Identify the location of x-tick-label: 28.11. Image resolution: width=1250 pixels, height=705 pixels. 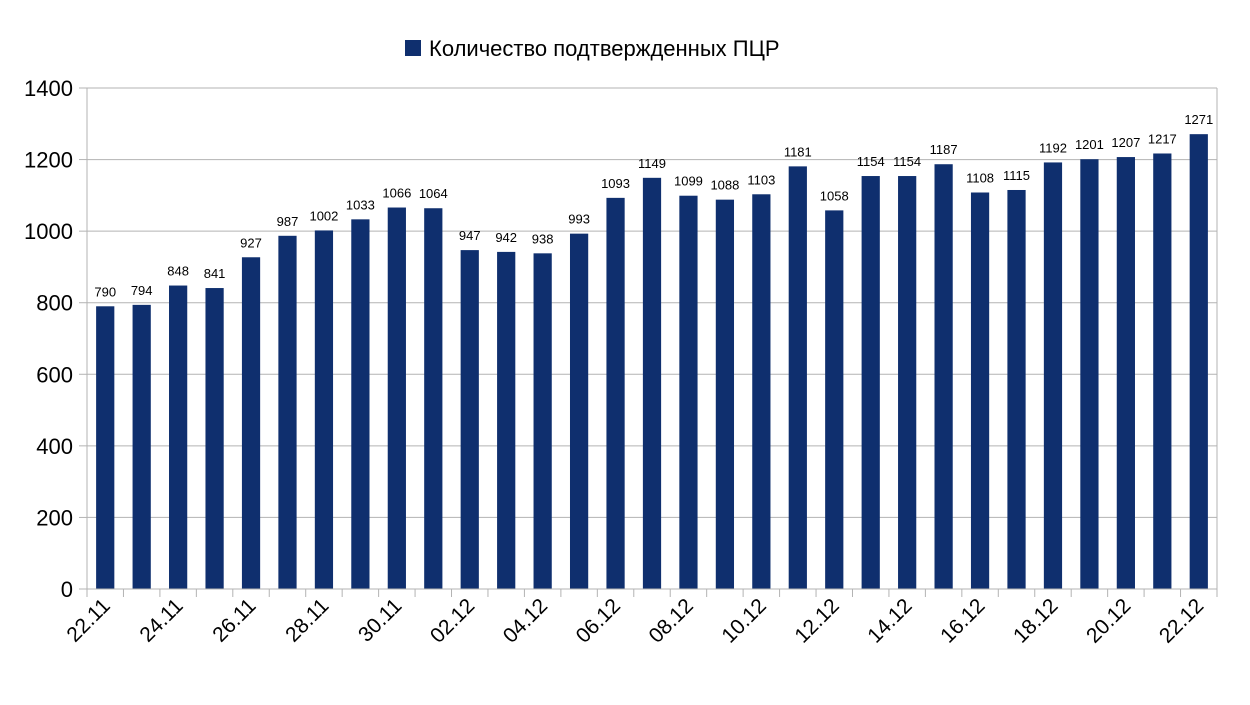
(307, 620).